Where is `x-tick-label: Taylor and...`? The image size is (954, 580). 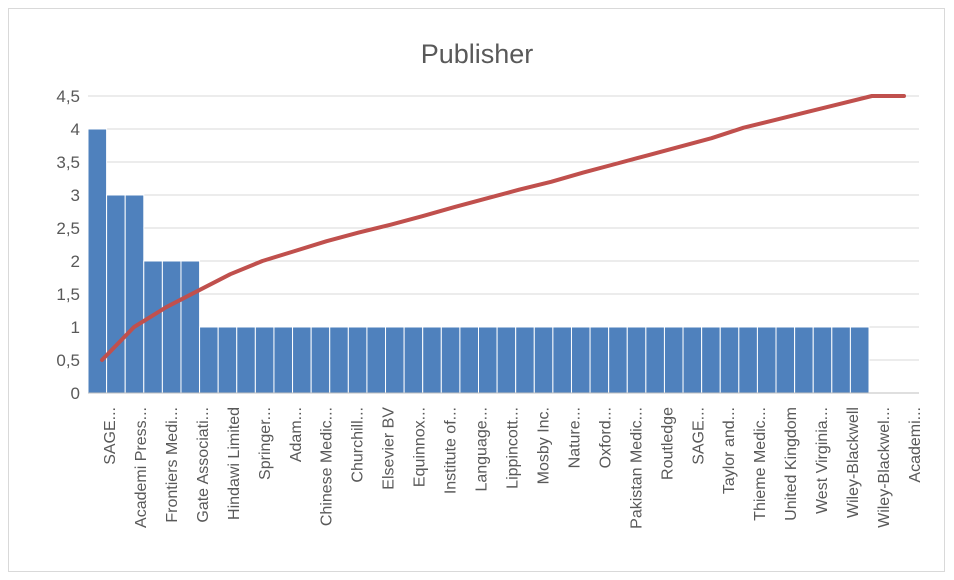 x-tick-label: Taylor and... is located at coordinates (729, 450).